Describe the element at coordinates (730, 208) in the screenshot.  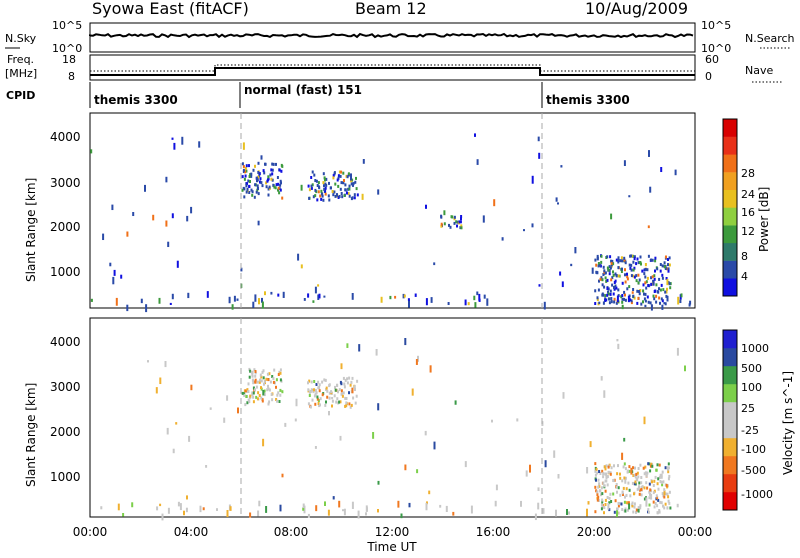
I see `power-colorbar-blocks` at that location.